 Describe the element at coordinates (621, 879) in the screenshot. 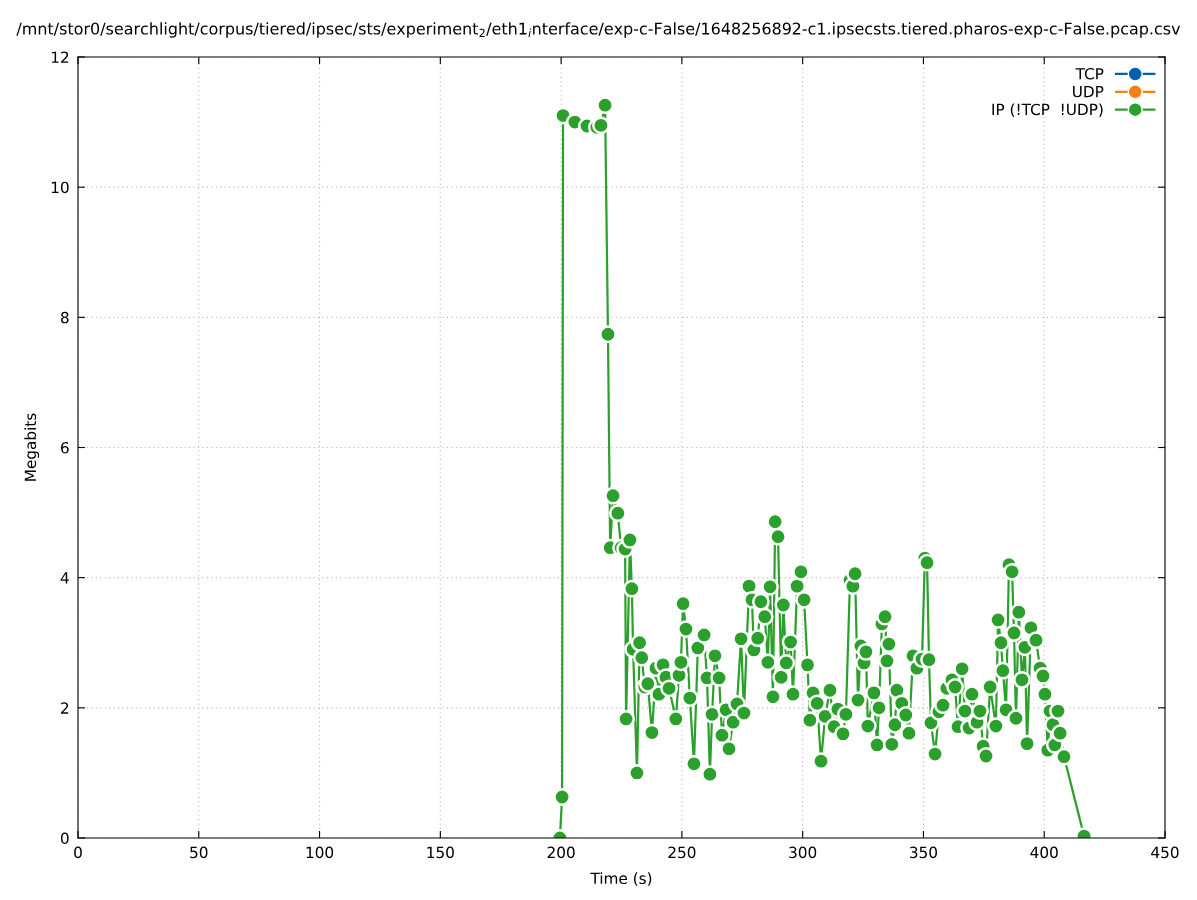

I see `x-axis-title: Time (s)` at that location.